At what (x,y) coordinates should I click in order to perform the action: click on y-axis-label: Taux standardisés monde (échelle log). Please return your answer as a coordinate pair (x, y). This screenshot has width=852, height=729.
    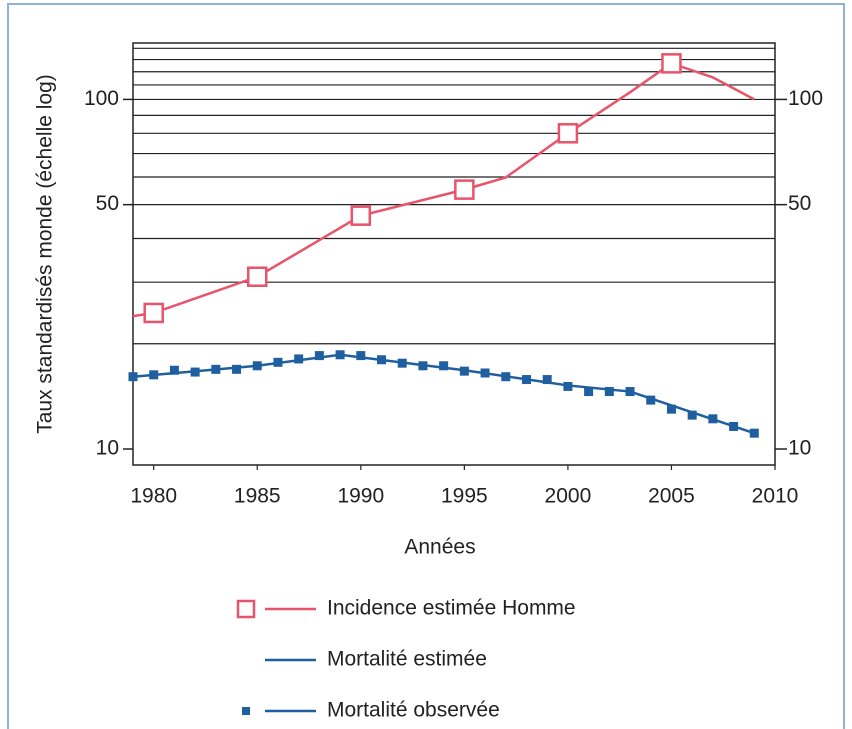
    Looking at the image, I should click on (45, 254).